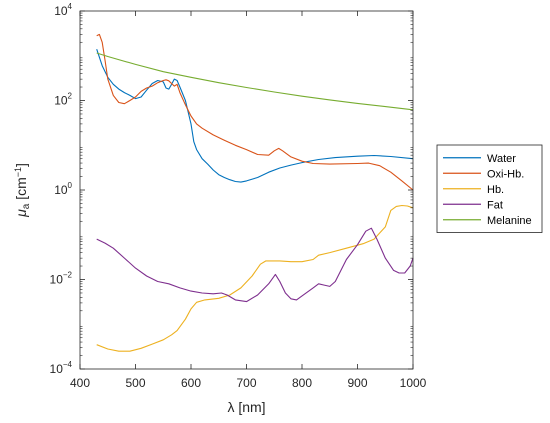 Image resolution: width=550 pixels, height=423 pixels. What do you see at coordinates (495, 190) in the screenshot?
I see `legend-label-hb: Hb.` at bounding box center [495, 190].